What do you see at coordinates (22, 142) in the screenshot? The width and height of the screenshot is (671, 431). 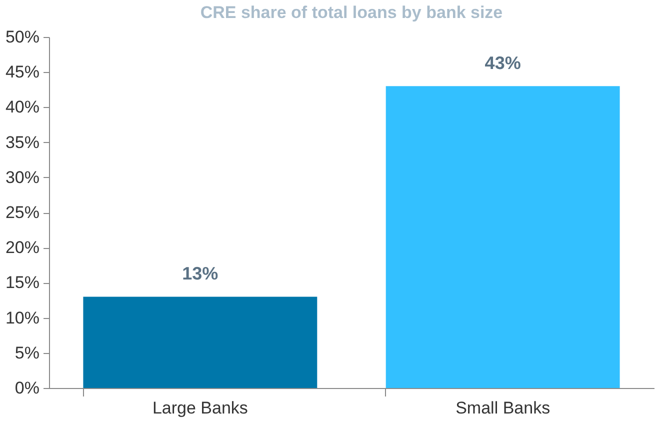 I see `y-tick-label: 35%` at bounding box center [22, 142].